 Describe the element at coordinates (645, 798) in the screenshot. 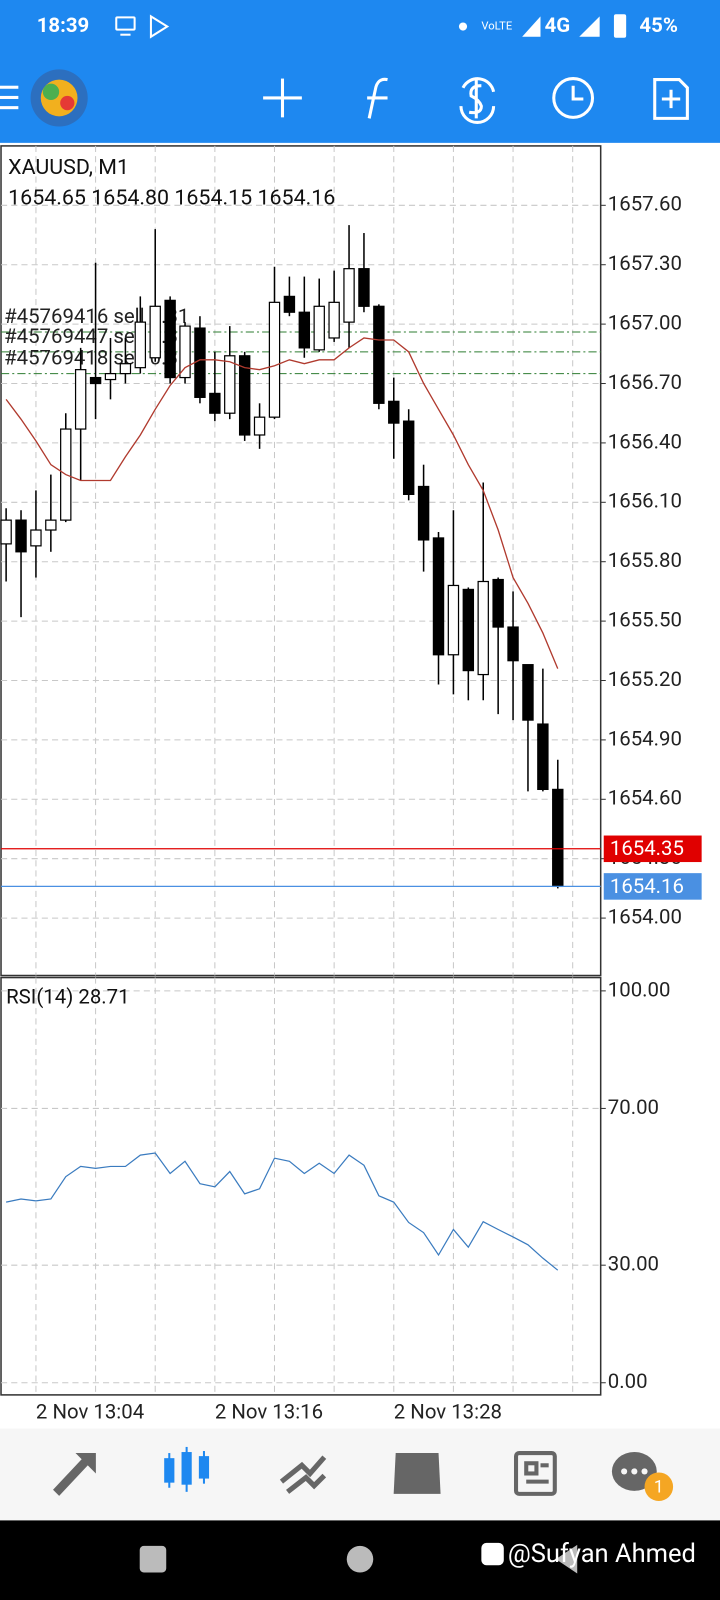

I see `y-tick-label: 1654.60` at that location.